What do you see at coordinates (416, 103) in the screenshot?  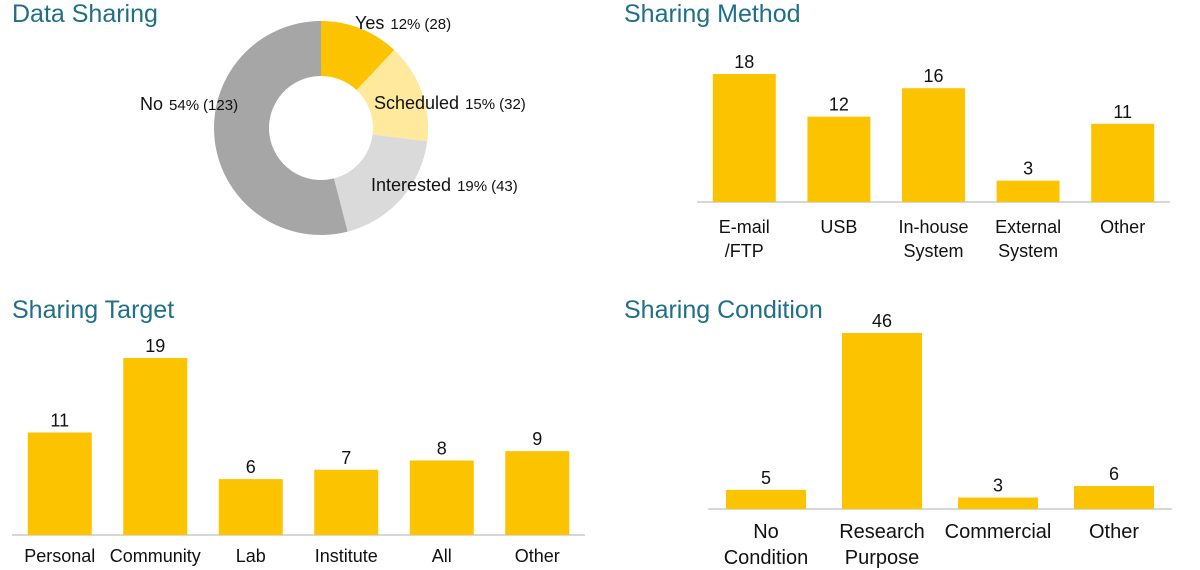 I see `pie-label-name: Scheduled` at bounding box center [416, 103].